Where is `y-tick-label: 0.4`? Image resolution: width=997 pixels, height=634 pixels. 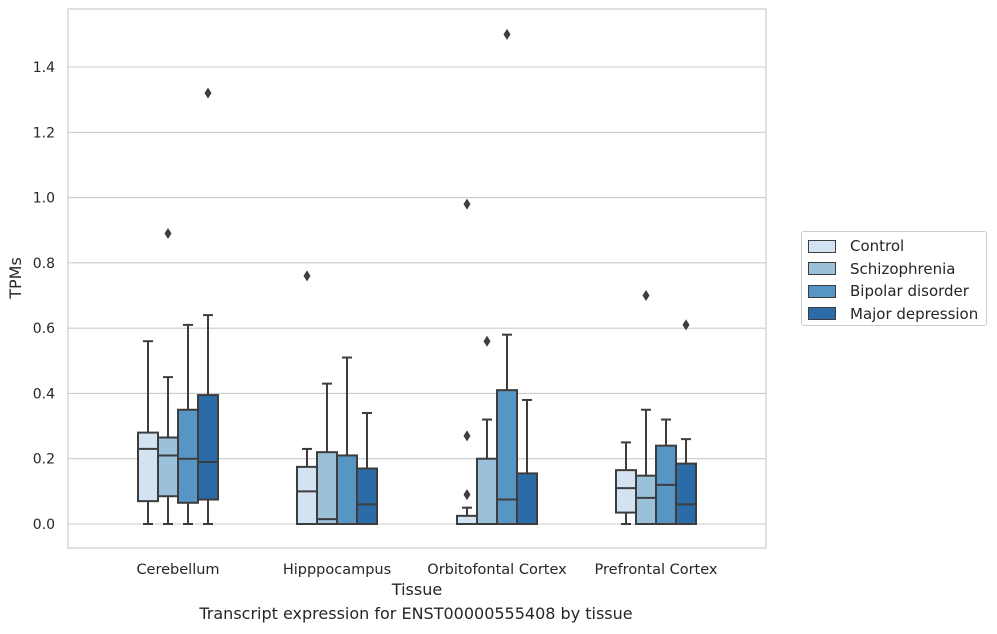
y-tick-label: 0.4 is located at coordinates (44, 394).